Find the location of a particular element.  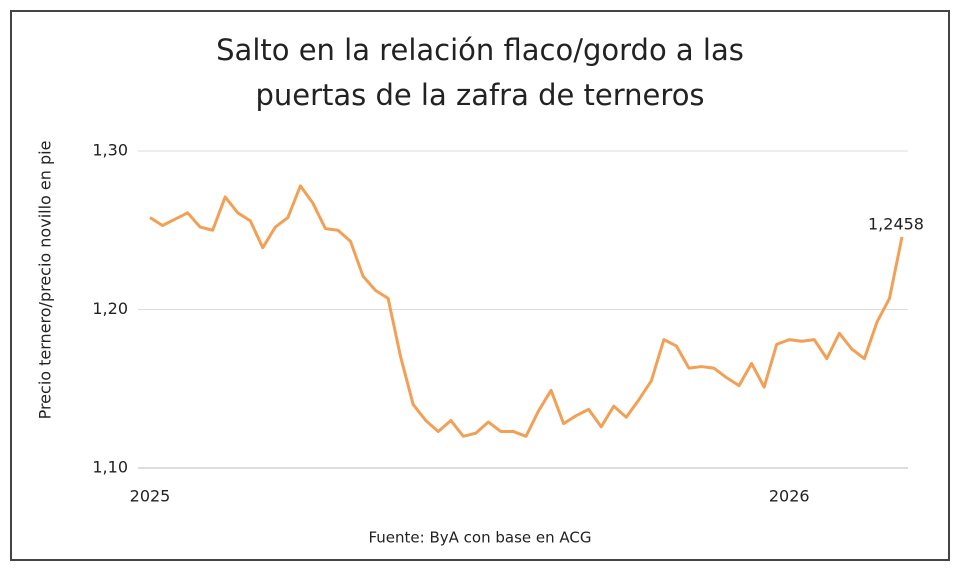

y-tick-label: 1,20 is located at coordinates (110, 308).